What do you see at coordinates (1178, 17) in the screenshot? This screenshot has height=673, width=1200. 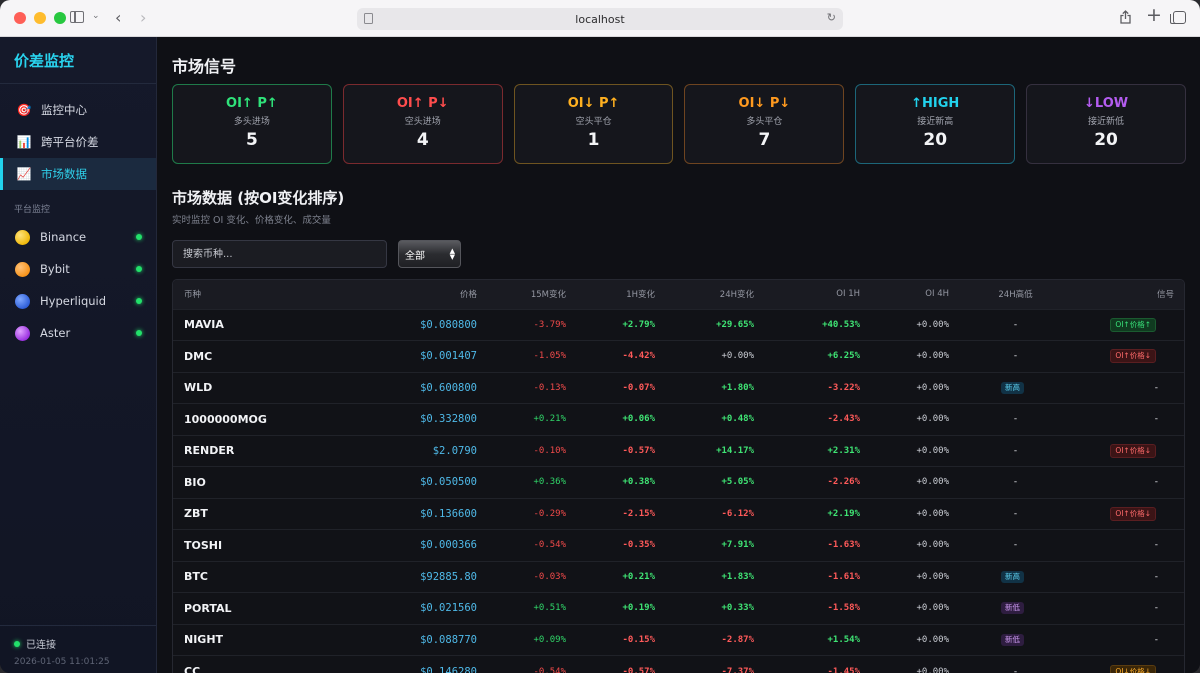 I see `tab-overview-icon` at bounding box center [1178, 17].